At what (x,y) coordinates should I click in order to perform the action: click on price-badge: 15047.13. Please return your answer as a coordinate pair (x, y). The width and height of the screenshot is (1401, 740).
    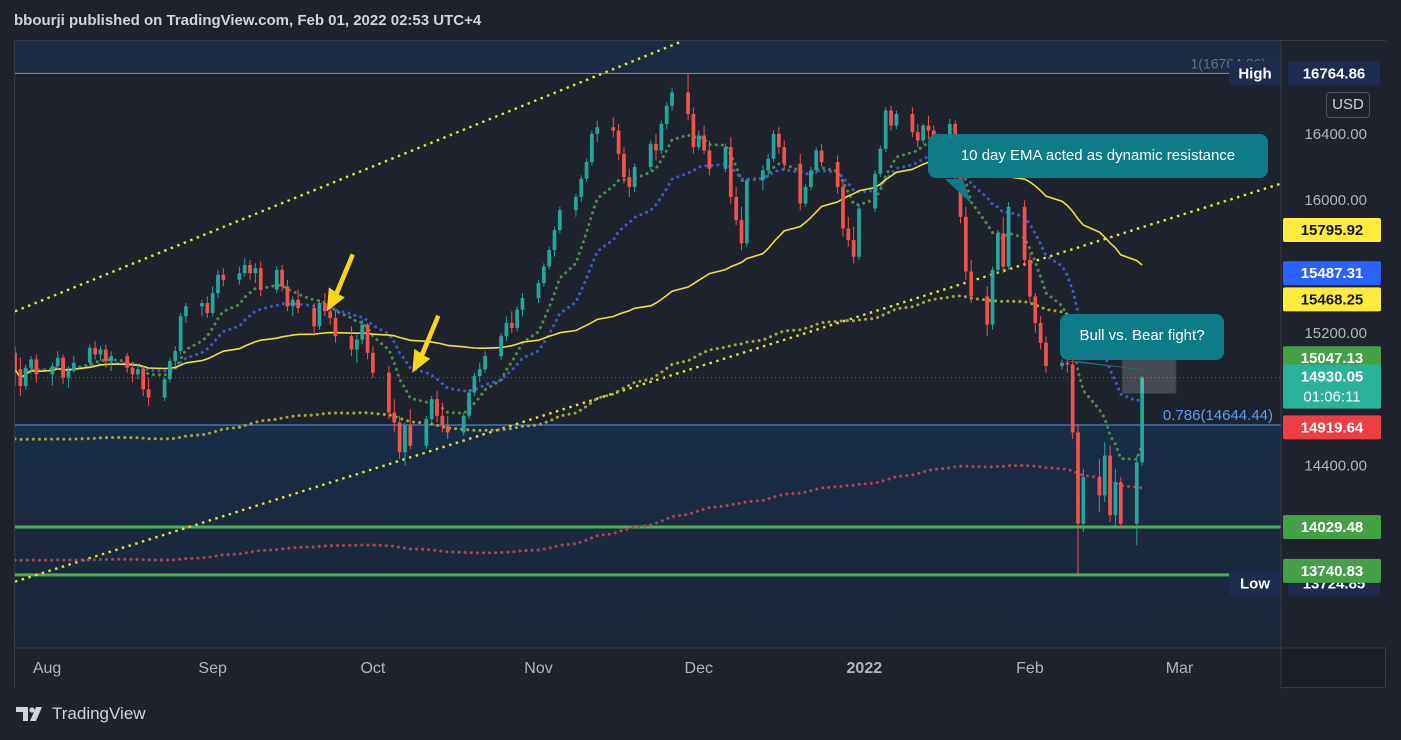
    Looking at the image, I should click on (1332, 358).